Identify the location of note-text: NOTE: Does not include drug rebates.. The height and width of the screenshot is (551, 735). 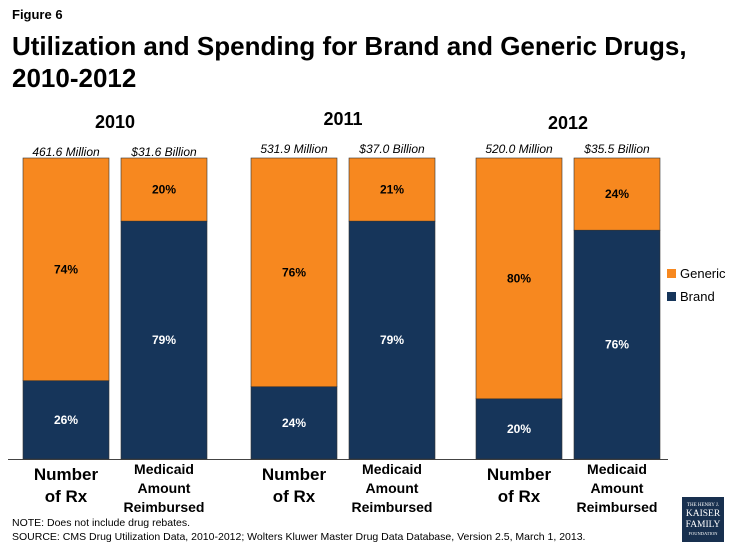
(101, 523).